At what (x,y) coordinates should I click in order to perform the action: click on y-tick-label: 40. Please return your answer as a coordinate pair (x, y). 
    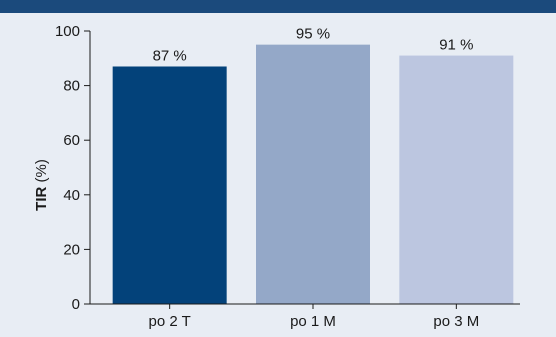
    Looking at the image, I should click on (71, 195).